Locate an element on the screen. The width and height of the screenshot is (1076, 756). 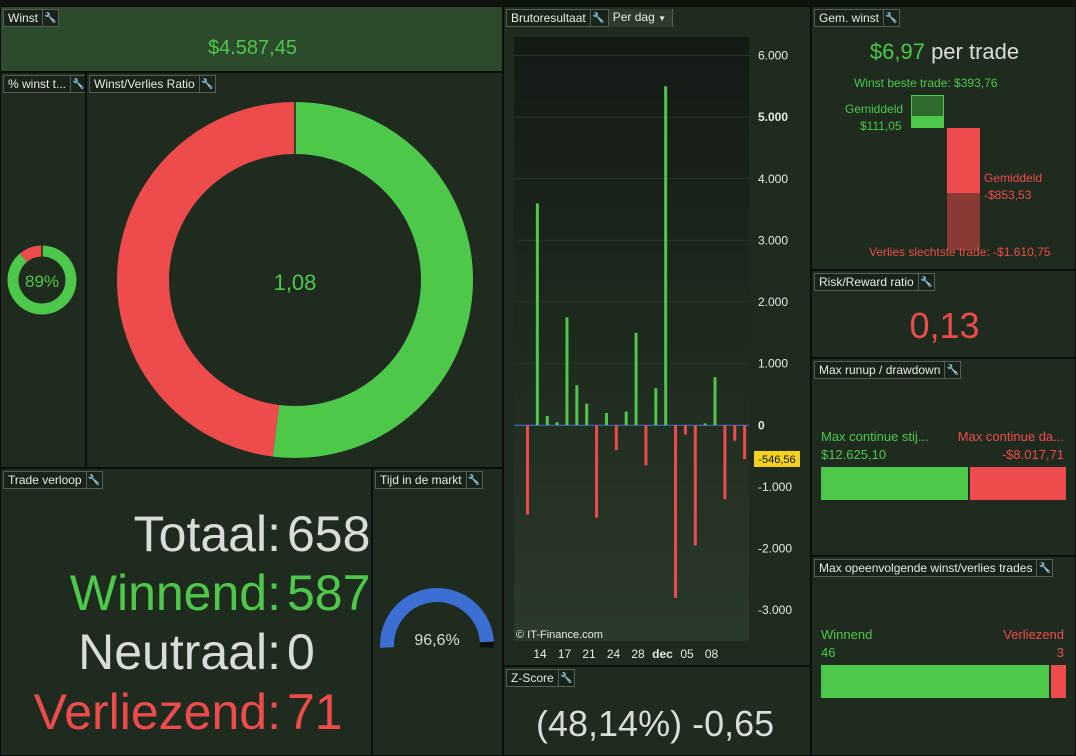
gem-winst-headline: $6,97 per trade is located at coordinates (943, 52).